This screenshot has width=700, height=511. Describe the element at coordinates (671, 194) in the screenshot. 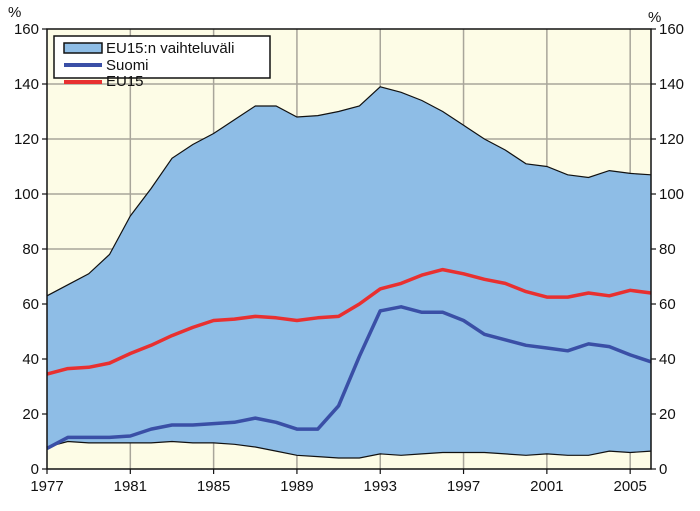

I see `y-tick-label-right: 100` at that location.